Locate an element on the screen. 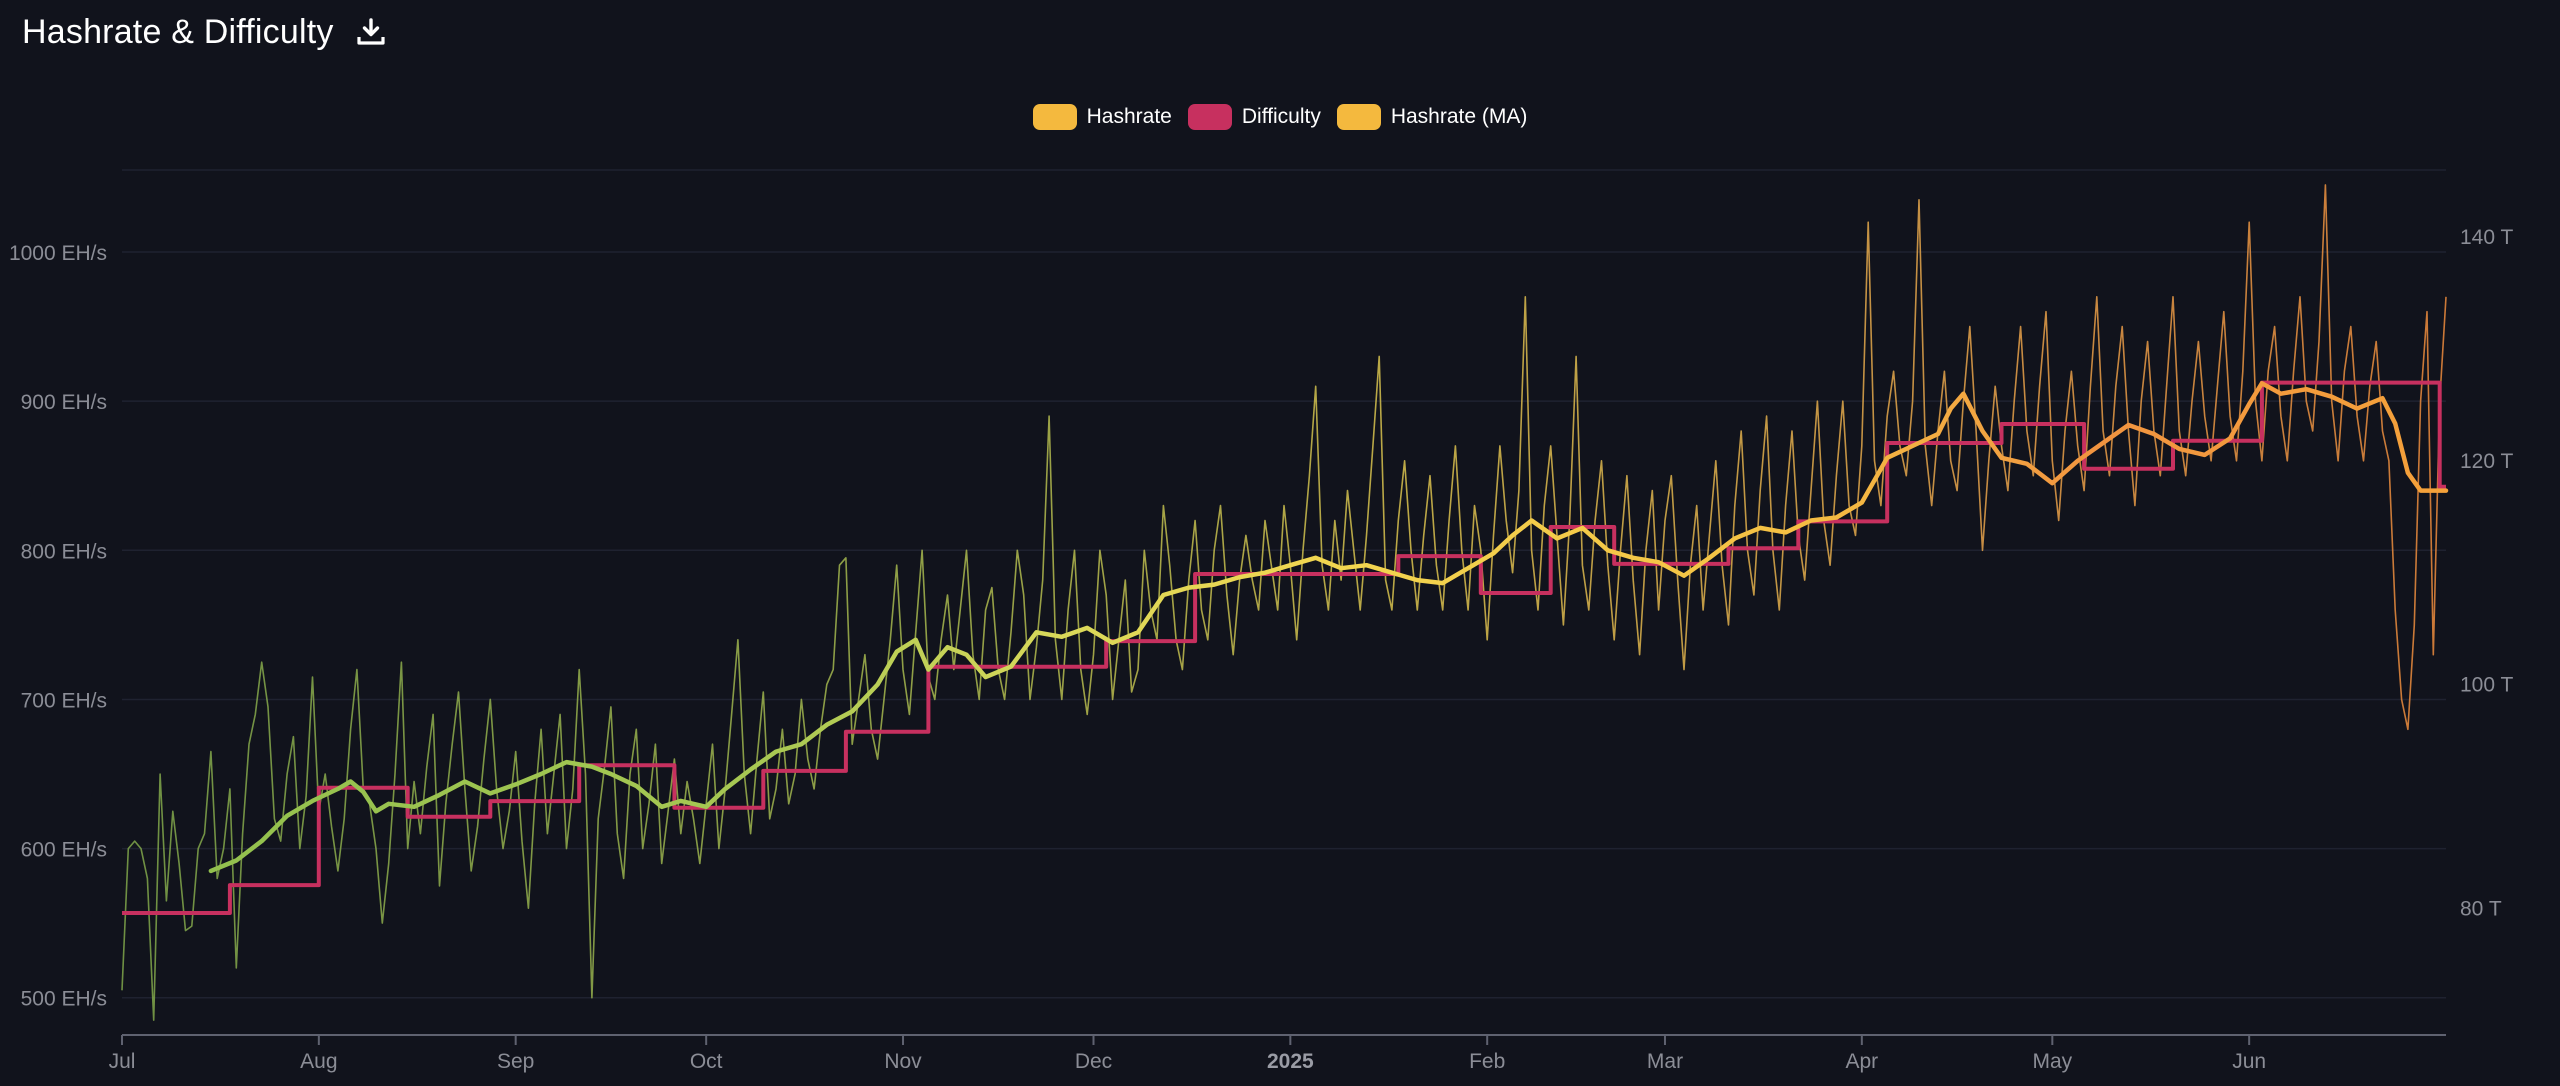 The width and height of the screenshot is (2560, 1086). legend-swatch-hashrate-ma is located at coordinates (1358, 117).